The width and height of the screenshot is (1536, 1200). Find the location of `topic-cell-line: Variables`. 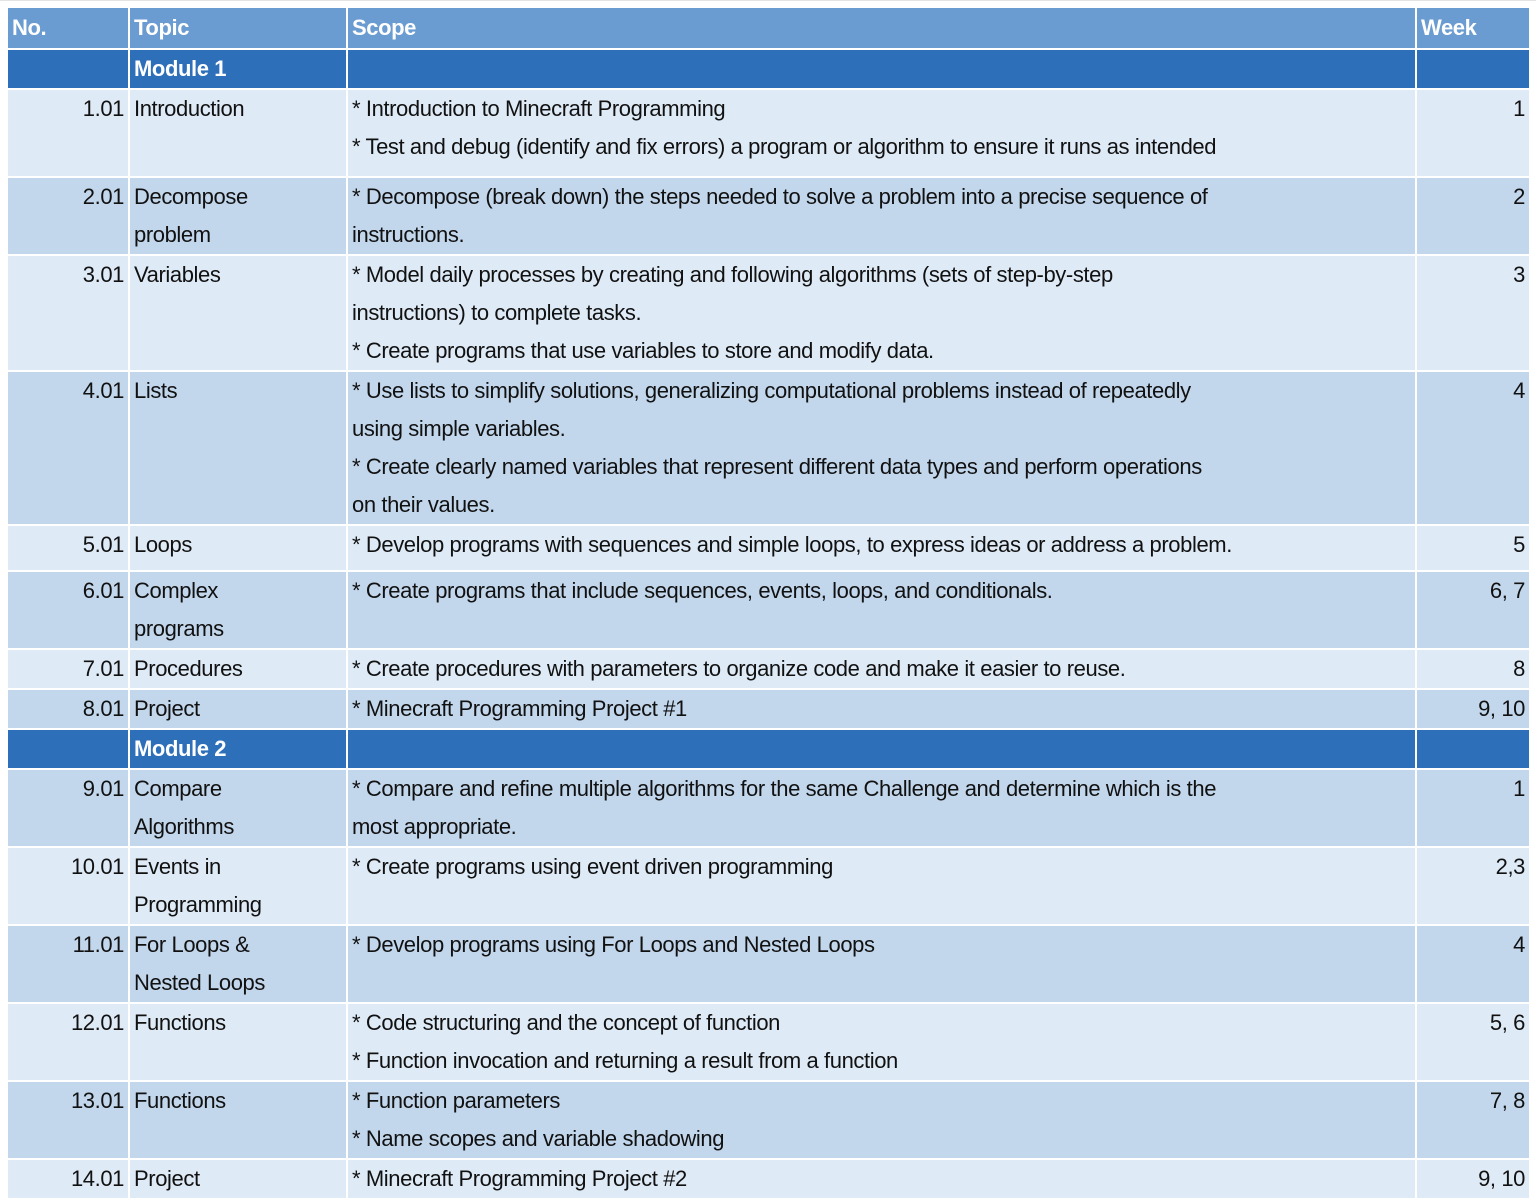

topic-cell-line: Variables is located at coordinates (177, 274).